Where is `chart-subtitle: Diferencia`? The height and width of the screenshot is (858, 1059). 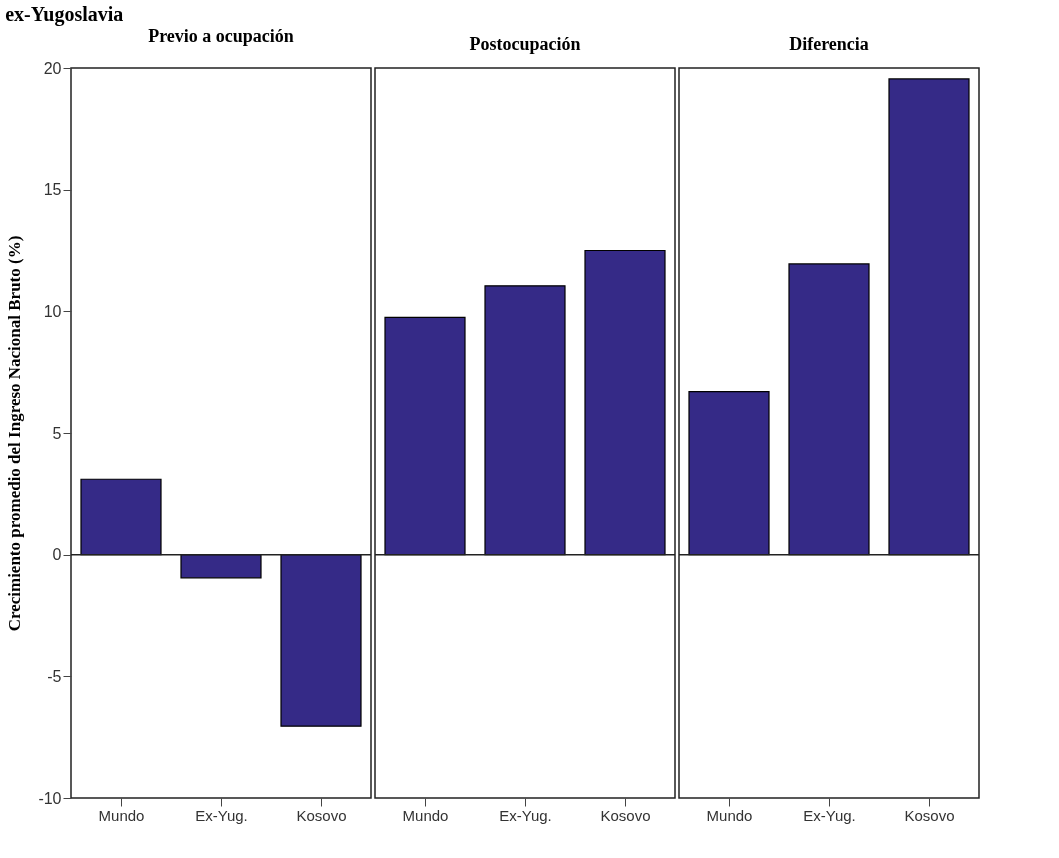
chart-subtitle: Diferencia is located at coordinates (829, 43).